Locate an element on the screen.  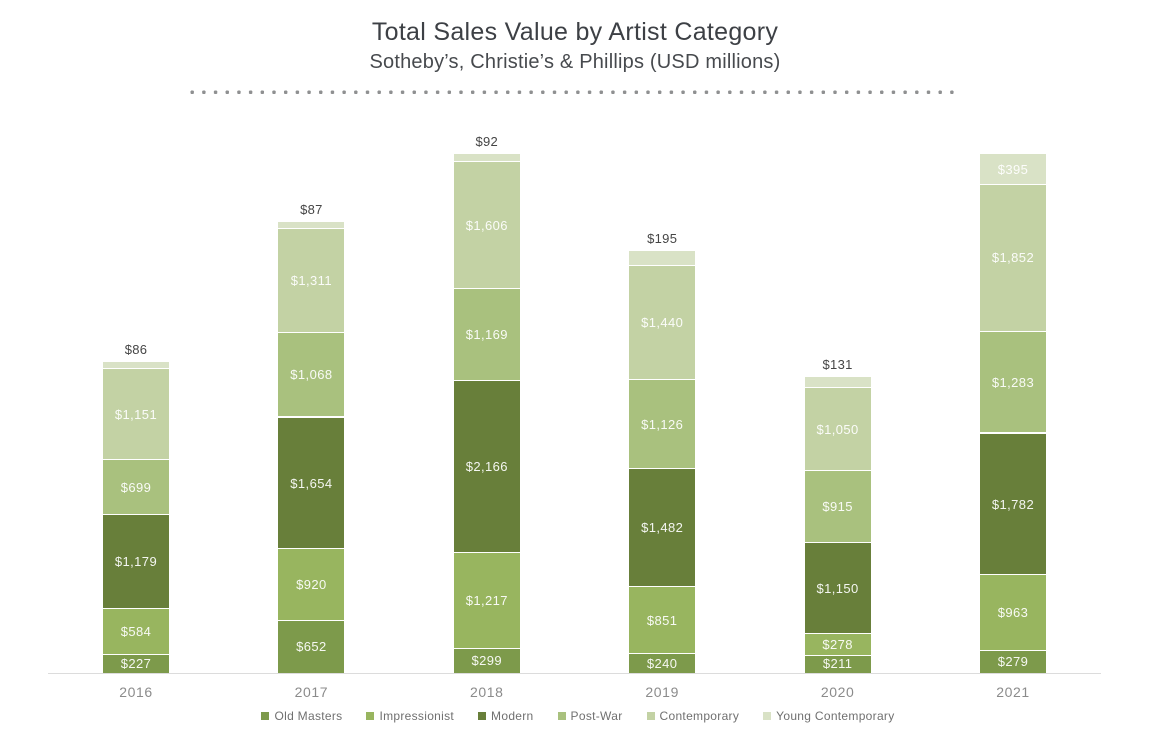
bar-segment-old-masters-2017: $652 is located at coordinates (311, 647).